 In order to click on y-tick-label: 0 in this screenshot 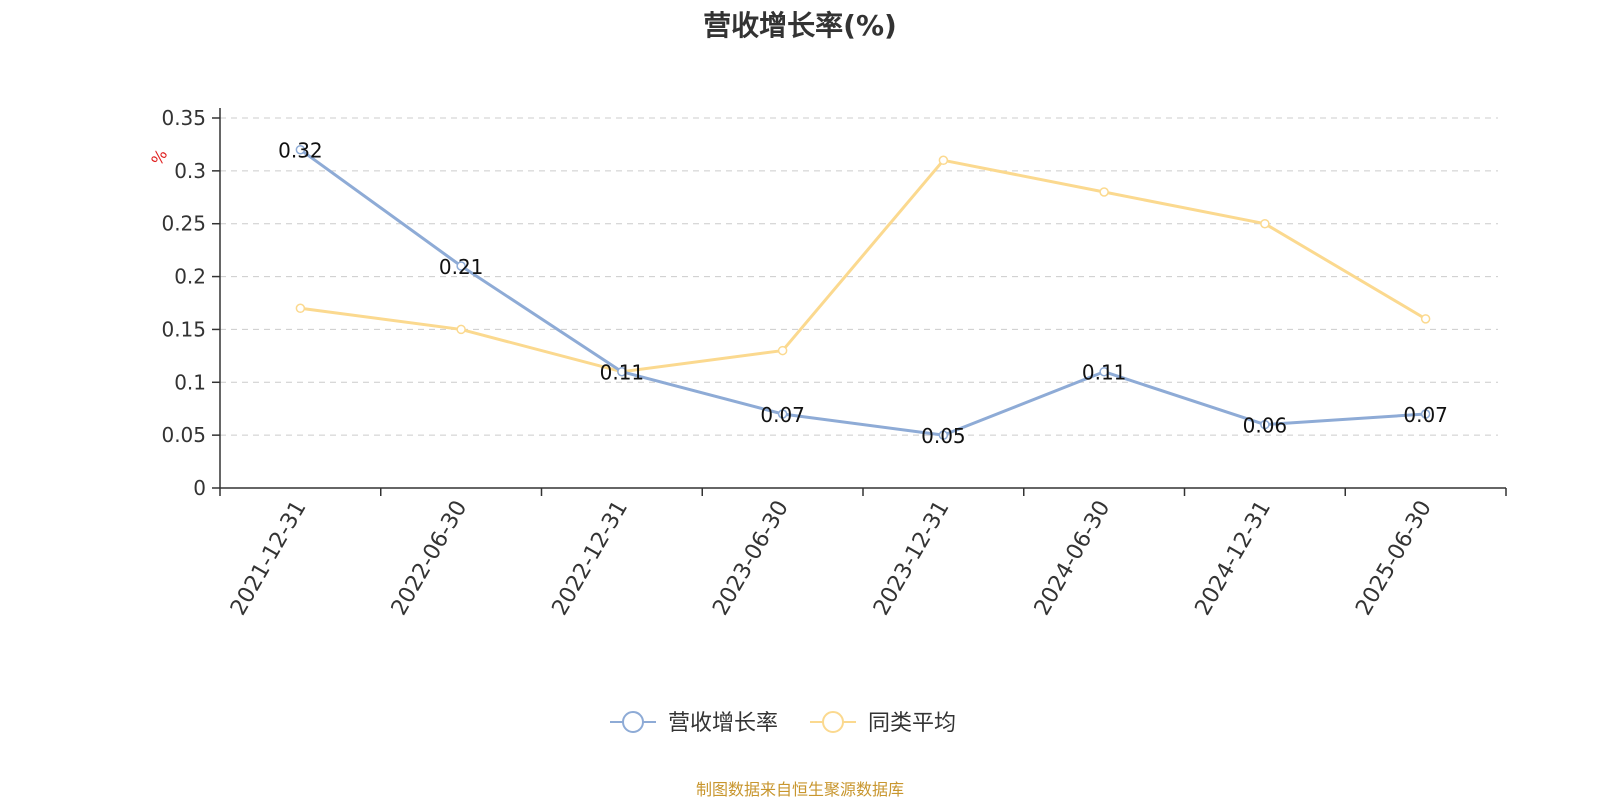, I will do `click(199, 488)`.